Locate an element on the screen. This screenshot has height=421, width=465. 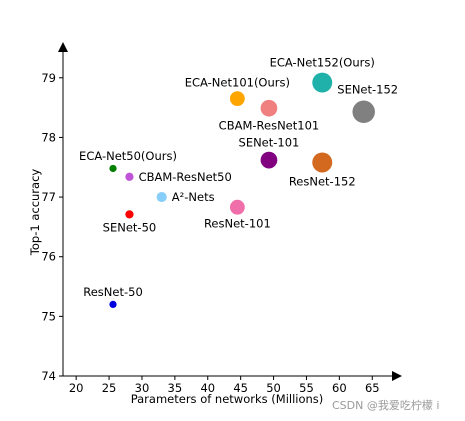
y-tick-label: 75 is located at coordinates (48, 316).